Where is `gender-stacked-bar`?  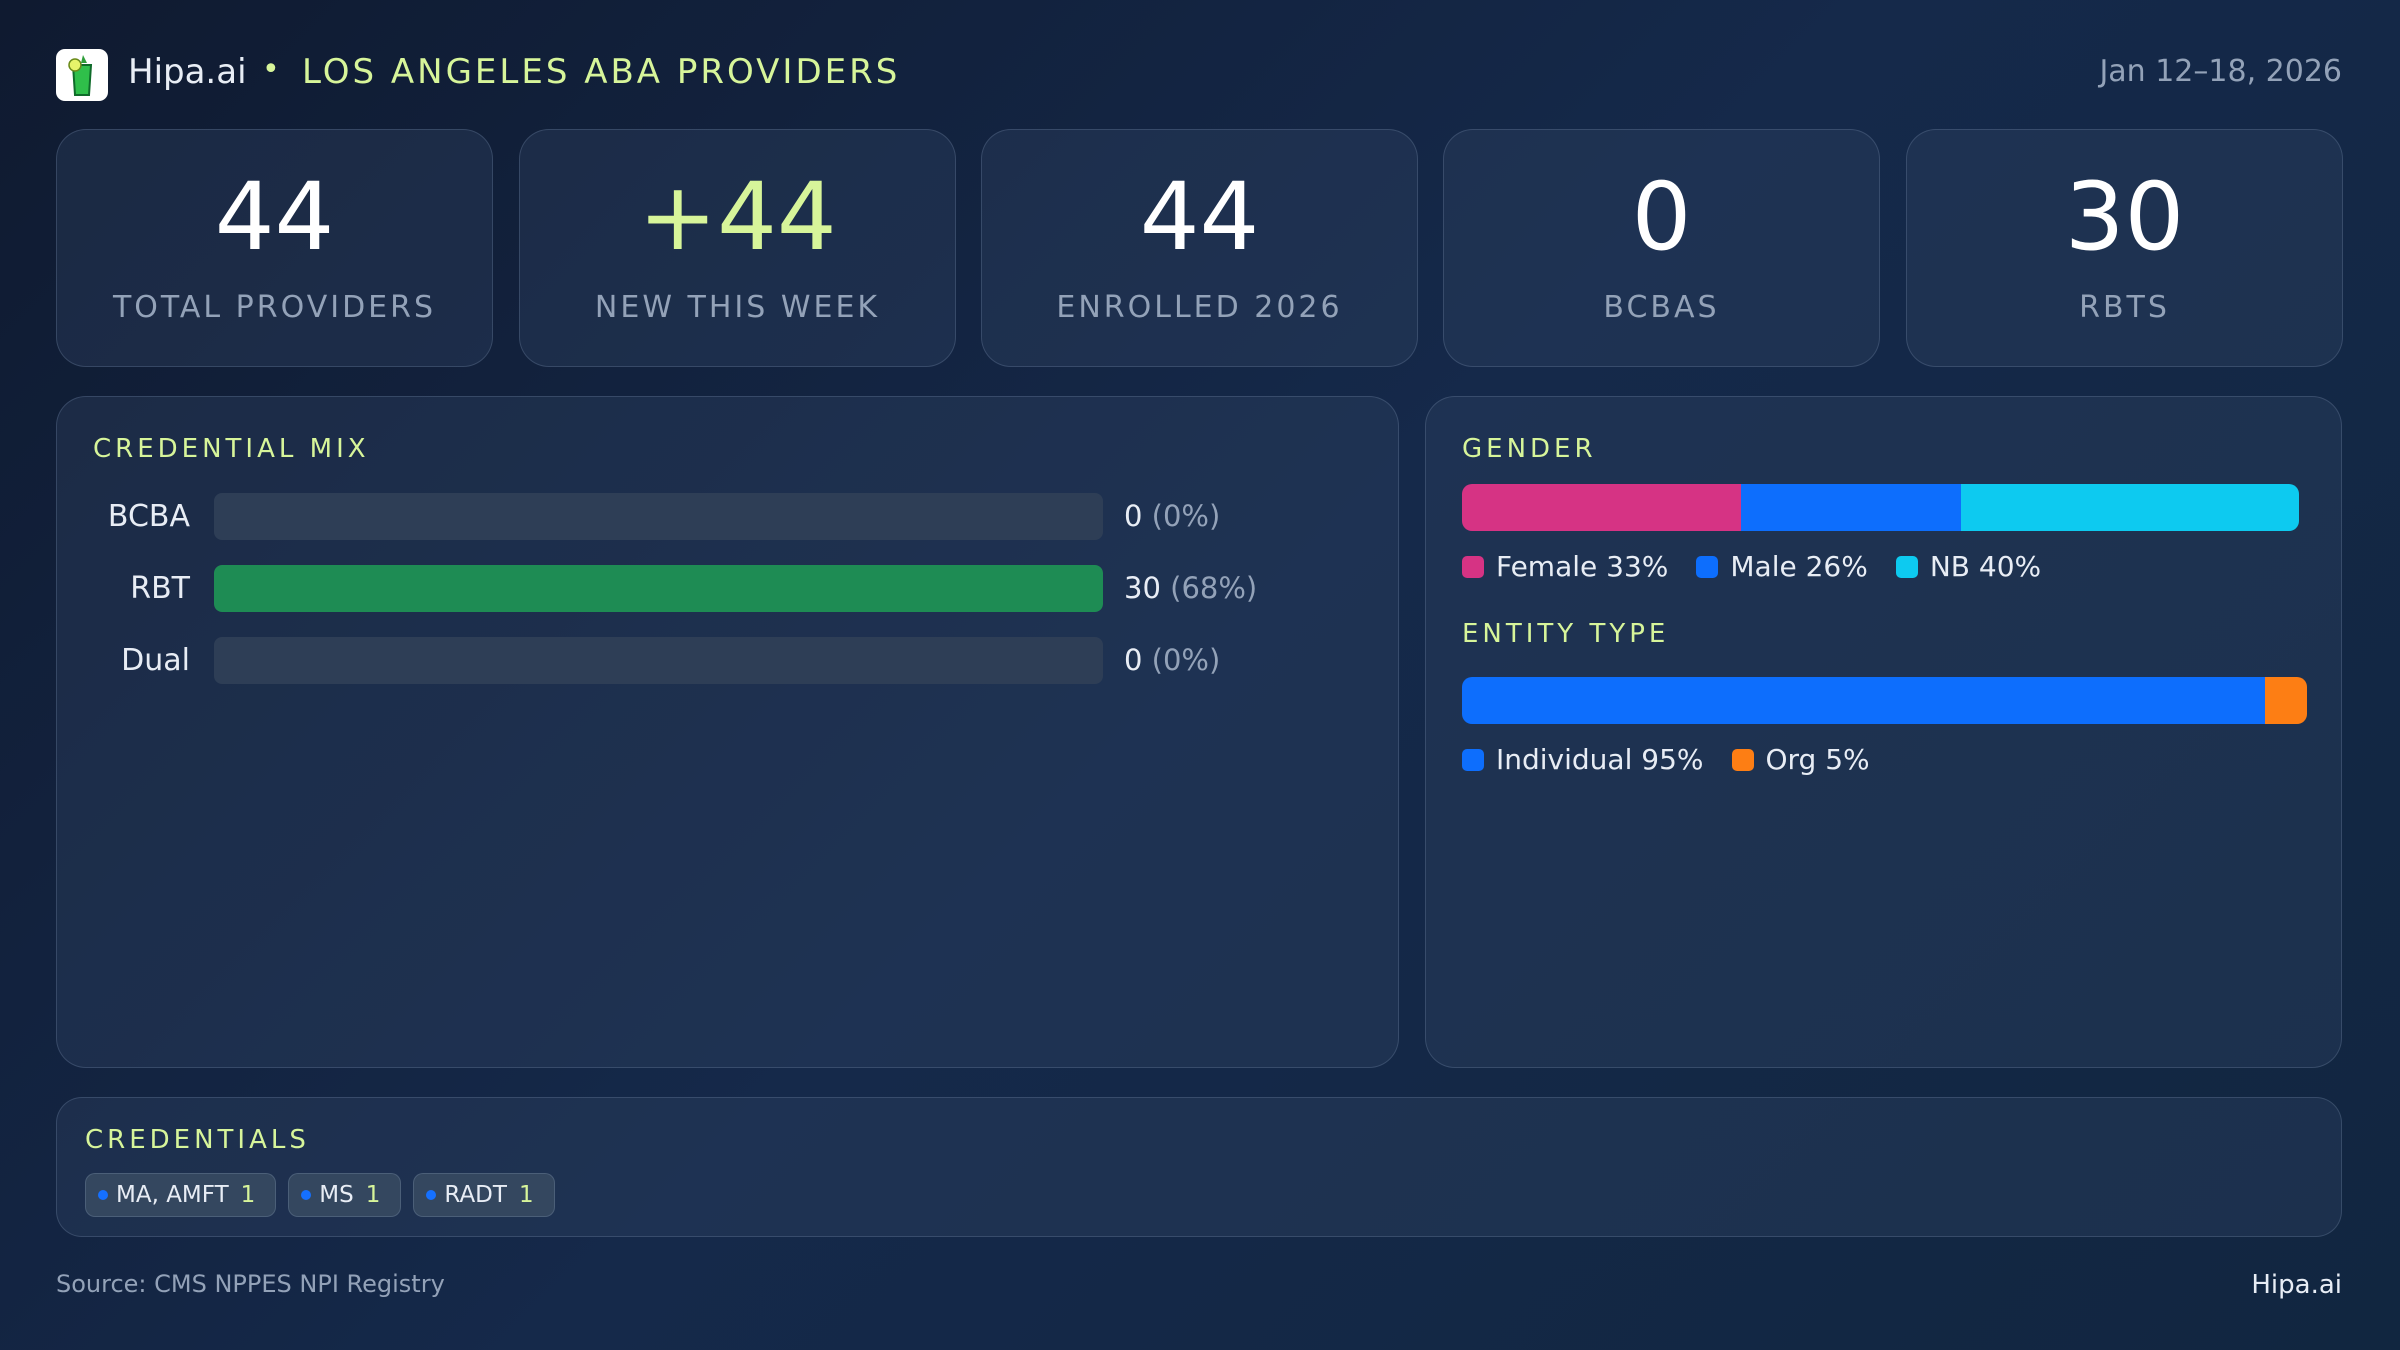 gender-stacked-bar is located at coordinates (1880, 507).